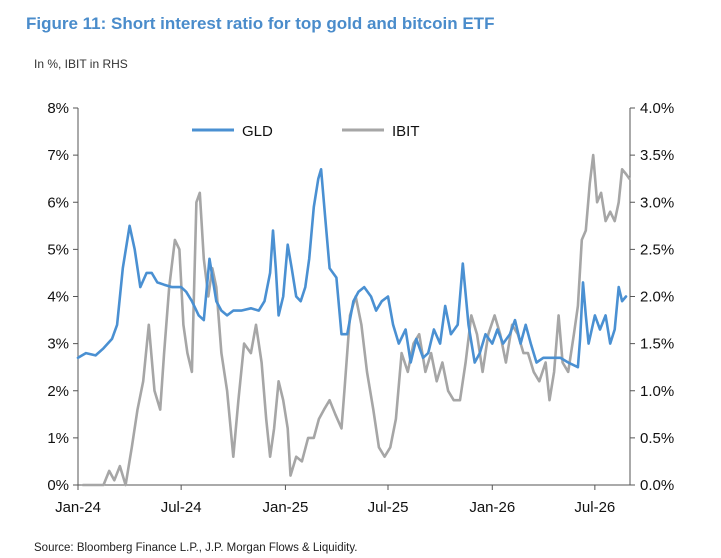  I want to click on left-tick-label: 6%, so click(58, 202).